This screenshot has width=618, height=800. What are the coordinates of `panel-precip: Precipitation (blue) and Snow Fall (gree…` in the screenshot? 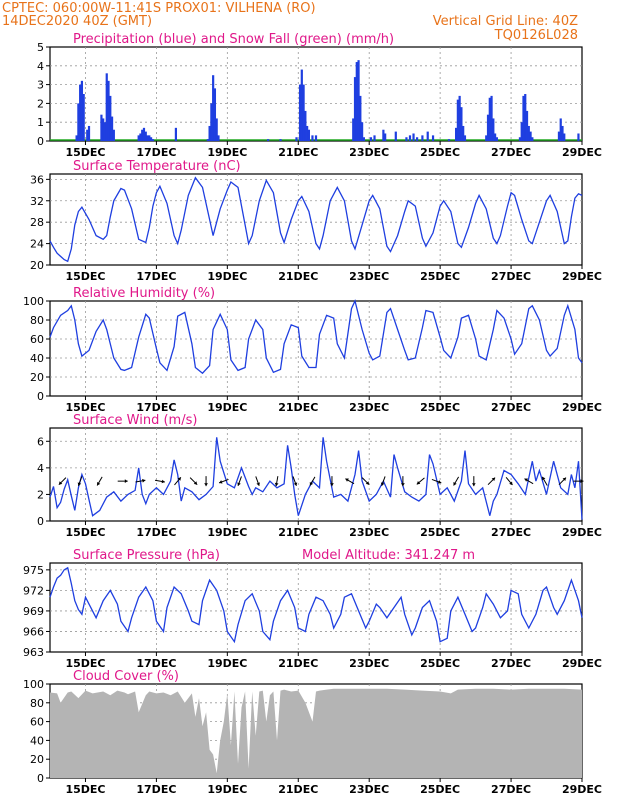 It's located at (319, 95).